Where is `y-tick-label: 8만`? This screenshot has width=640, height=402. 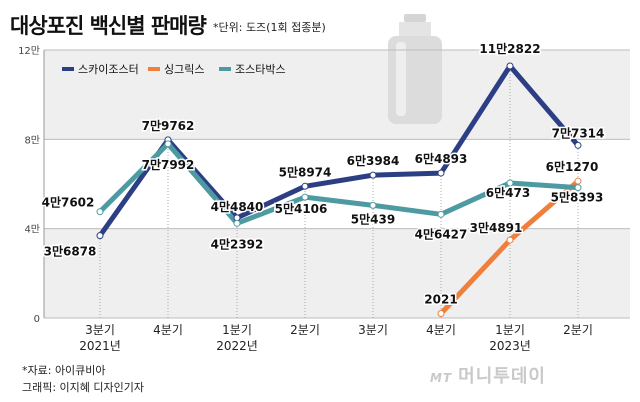 y-tick-label: 8만 is located at coordinates (32, 140).